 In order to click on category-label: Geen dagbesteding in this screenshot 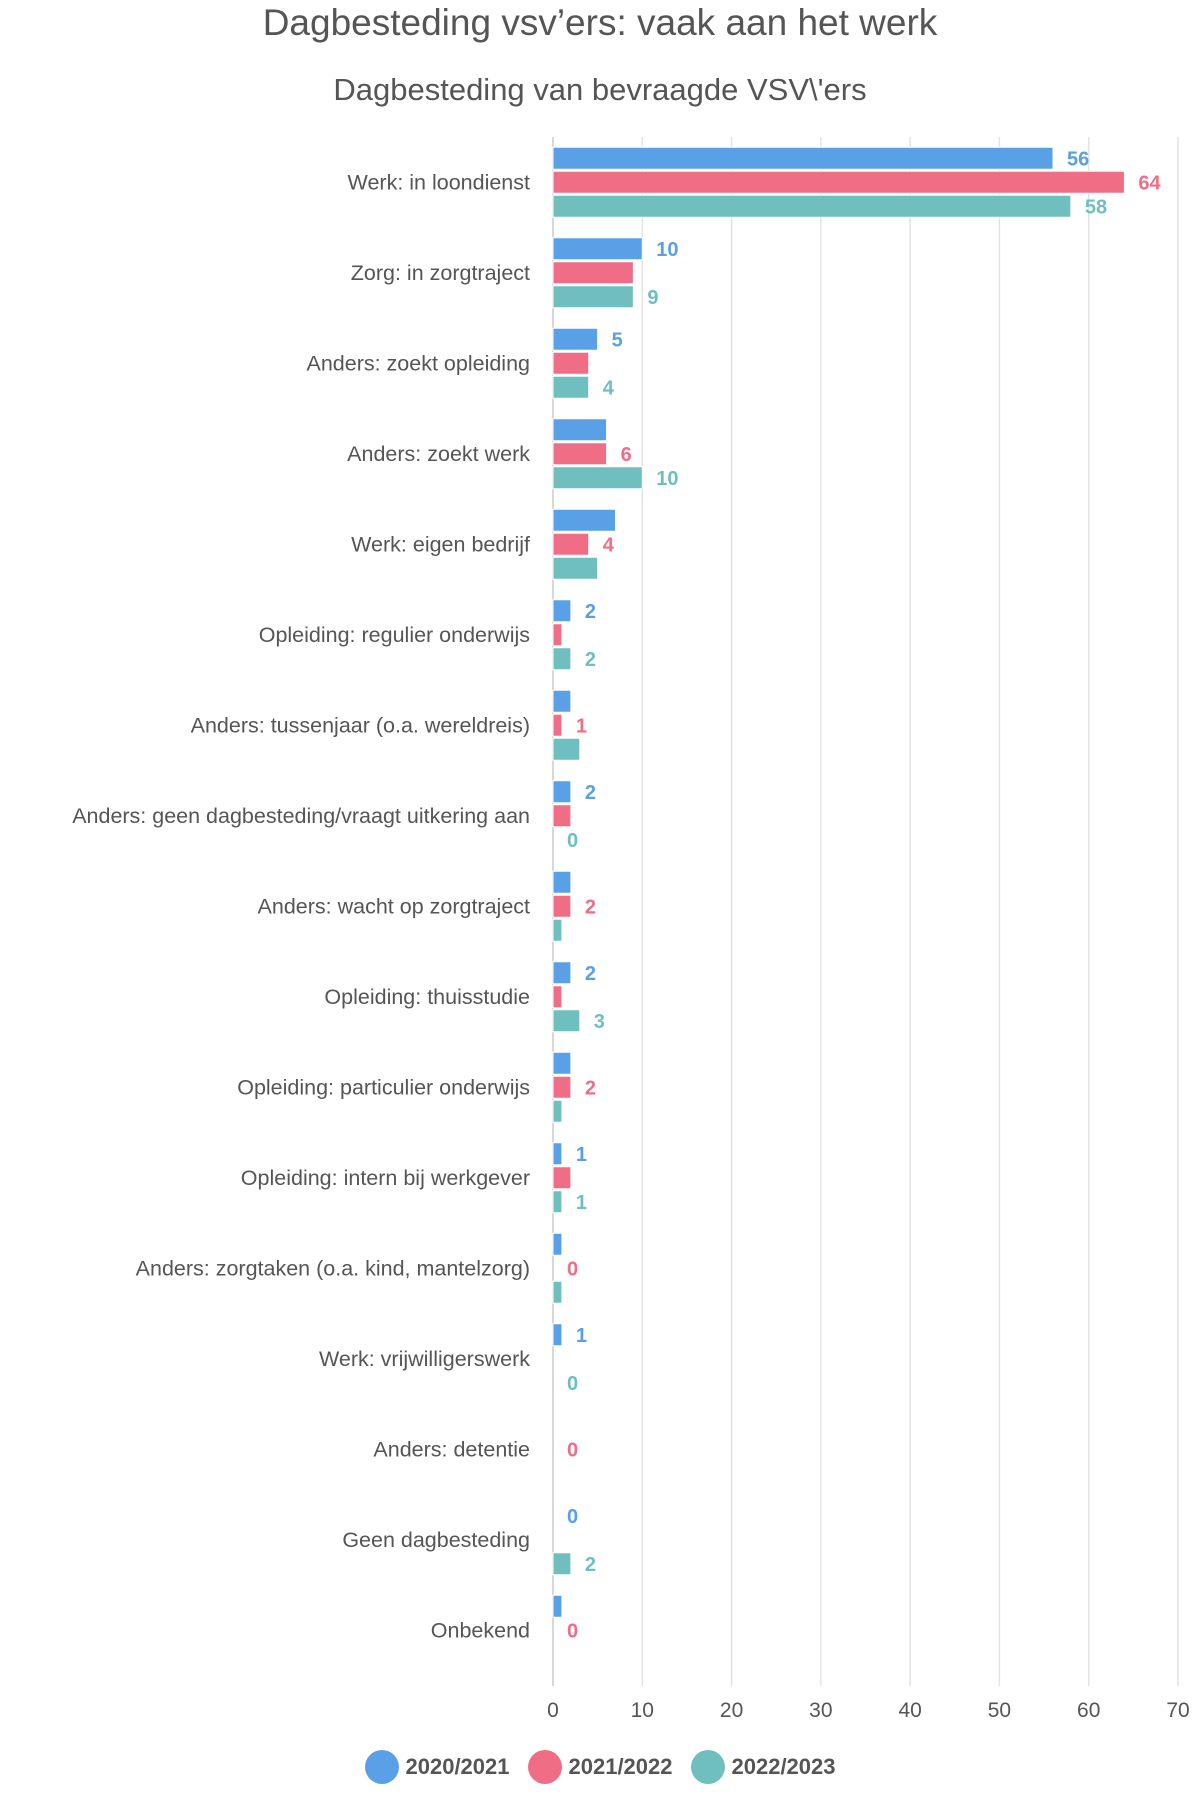, I will do `click(436, 1540)`.